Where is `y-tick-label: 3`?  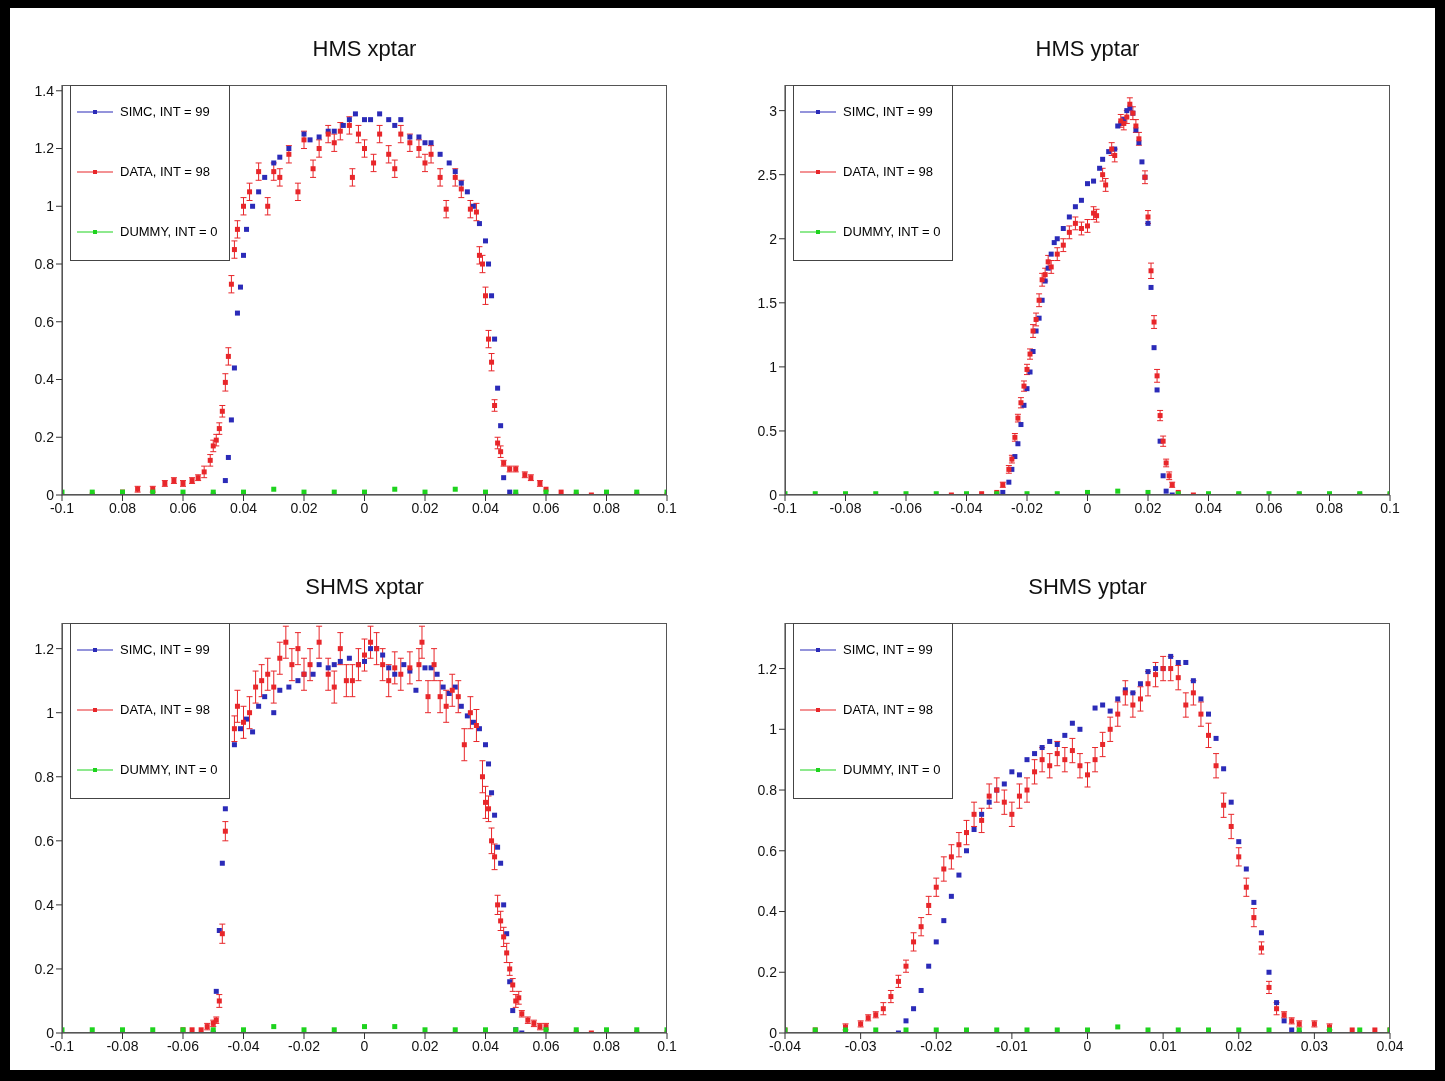
y-tick-label: 3 is located at coordinates (773, 110).